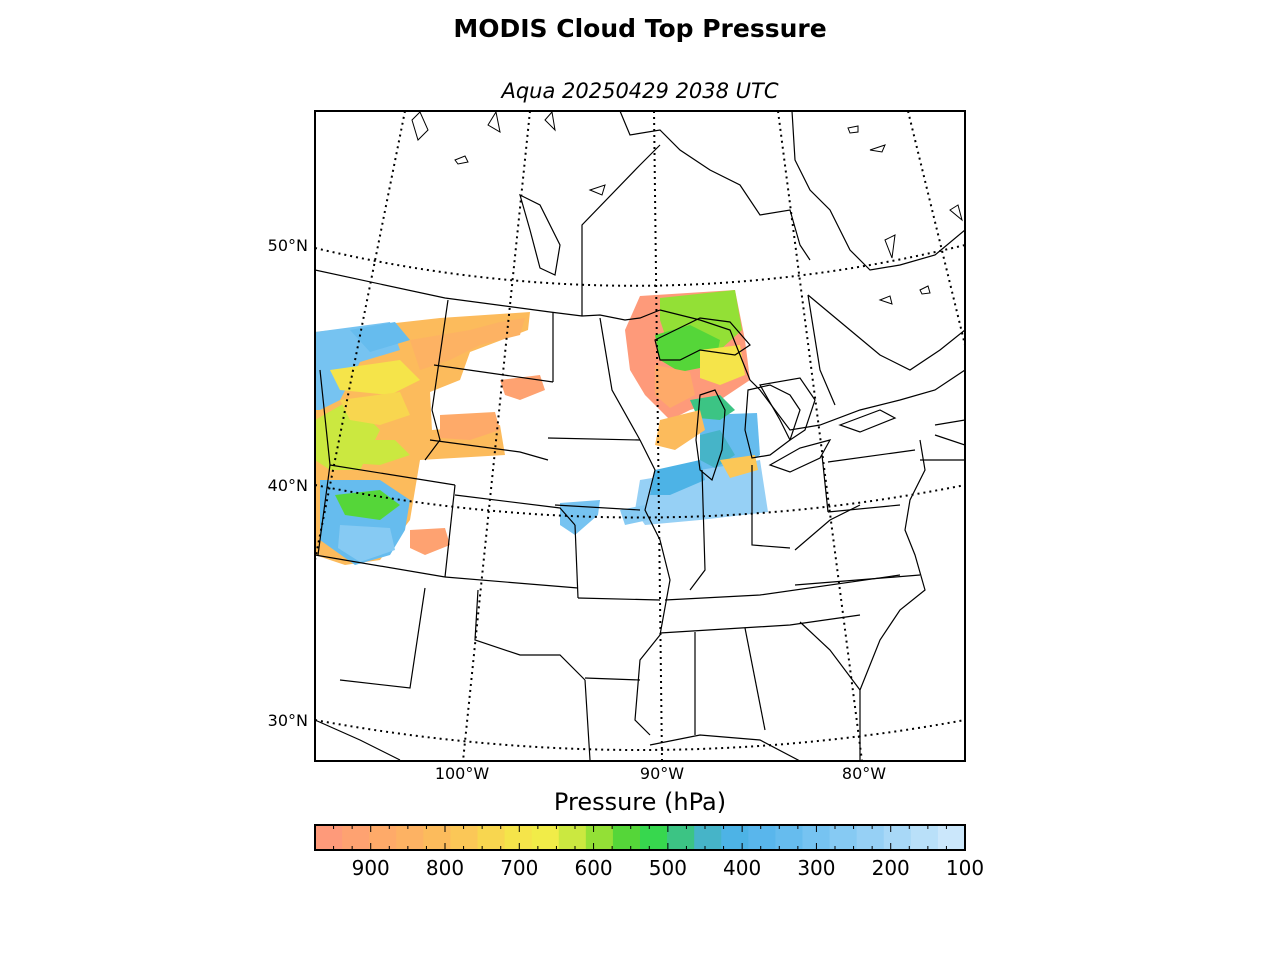  What do you see at coordinates (715, 186) in the screenshot?
I see `hudson-bay-coast` at bounding box center [715, 186].